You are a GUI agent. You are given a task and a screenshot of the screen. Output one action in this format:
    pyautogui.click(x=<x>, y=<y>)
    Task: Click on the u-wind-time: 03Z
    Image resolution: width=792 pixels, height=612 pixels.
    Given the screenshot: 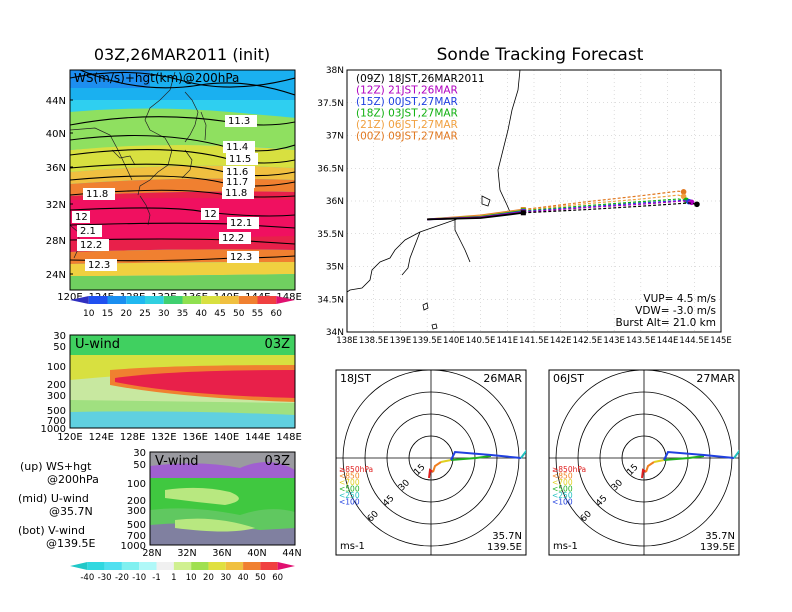 What is the action you would take?
    pyautogui.click(x=278, y=344)
    